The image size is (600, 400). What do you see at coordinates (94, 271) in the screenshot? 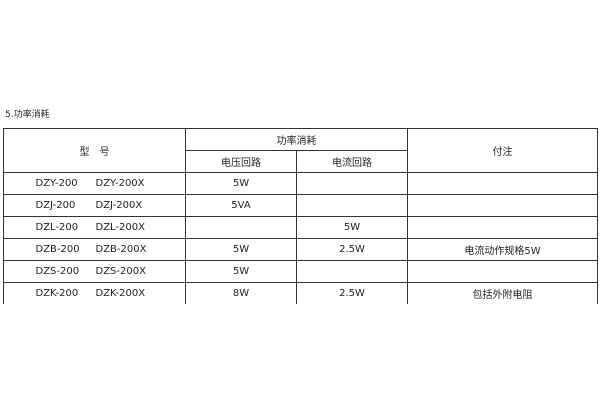
I see `model-cell: DZS-200 DZS-200X` at bounding box center [94, 271].